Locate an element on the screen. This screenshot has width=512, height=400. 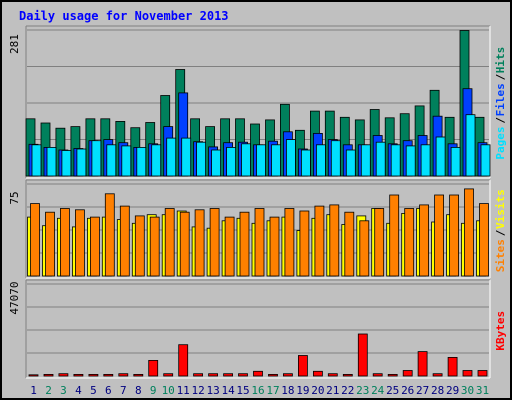
x-tick-label: 29 is located at coordinates (452, 390).